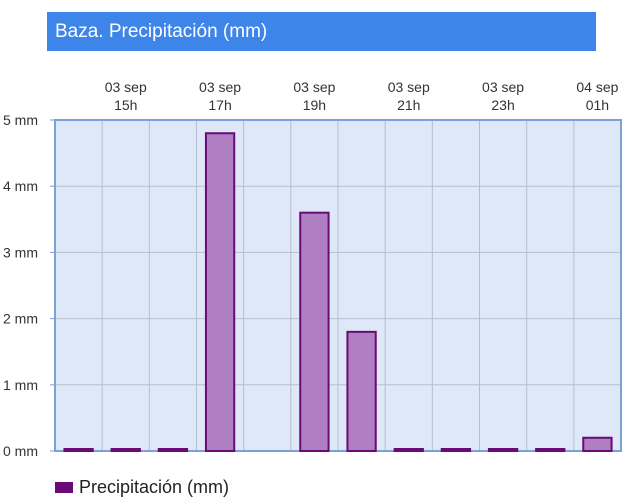 The image size is (633, 502). What do you see at coordinates (125, 450) in the screenshot?
I see `bar-15h` at bounding box center [125, 450].